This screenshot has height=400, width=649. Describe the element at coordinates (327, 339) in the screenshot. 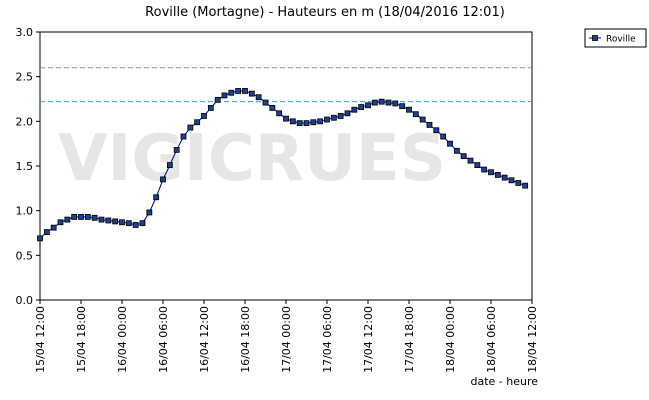

I see `x-tick-label: 17/04 06:00` at that location.